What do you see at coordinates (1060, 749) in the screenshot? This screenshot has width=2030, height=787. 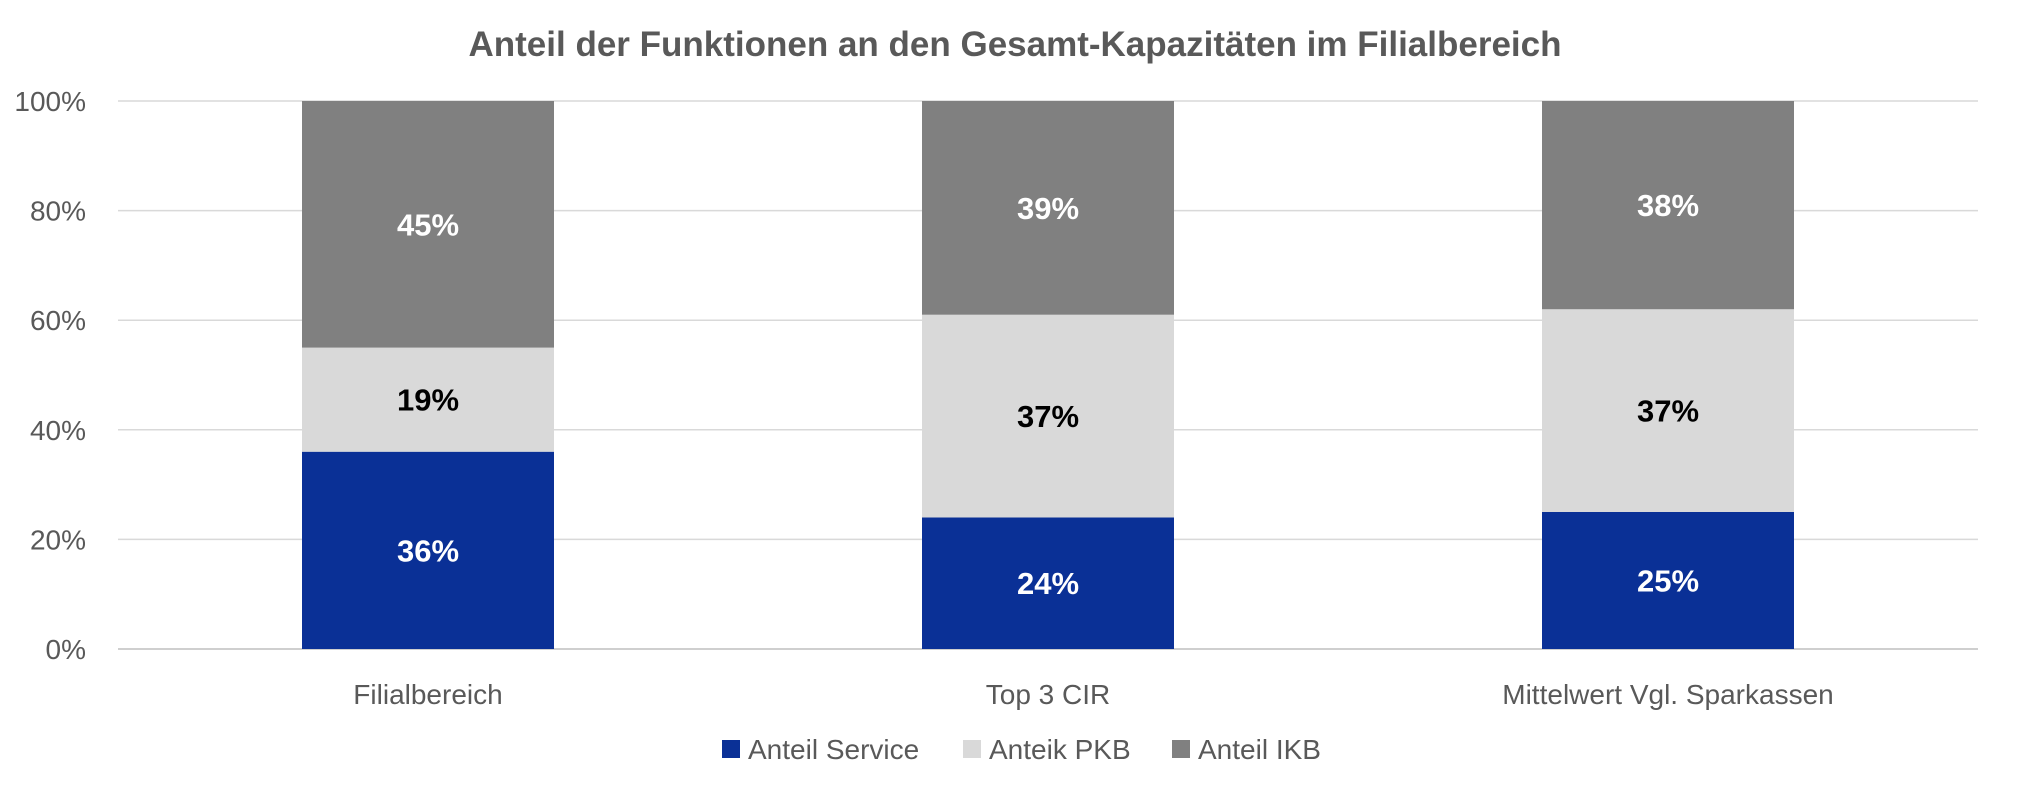 I see `legend-label: Anteik PKB` at bounding box center [1060, 749].